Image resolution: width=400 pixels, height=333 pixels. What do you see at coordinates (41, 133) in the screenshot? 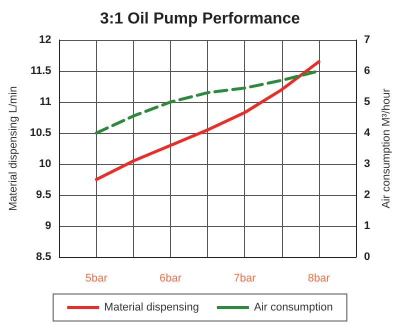
I see `y-tick-label: 10.5` at bounding box center [41, 133].